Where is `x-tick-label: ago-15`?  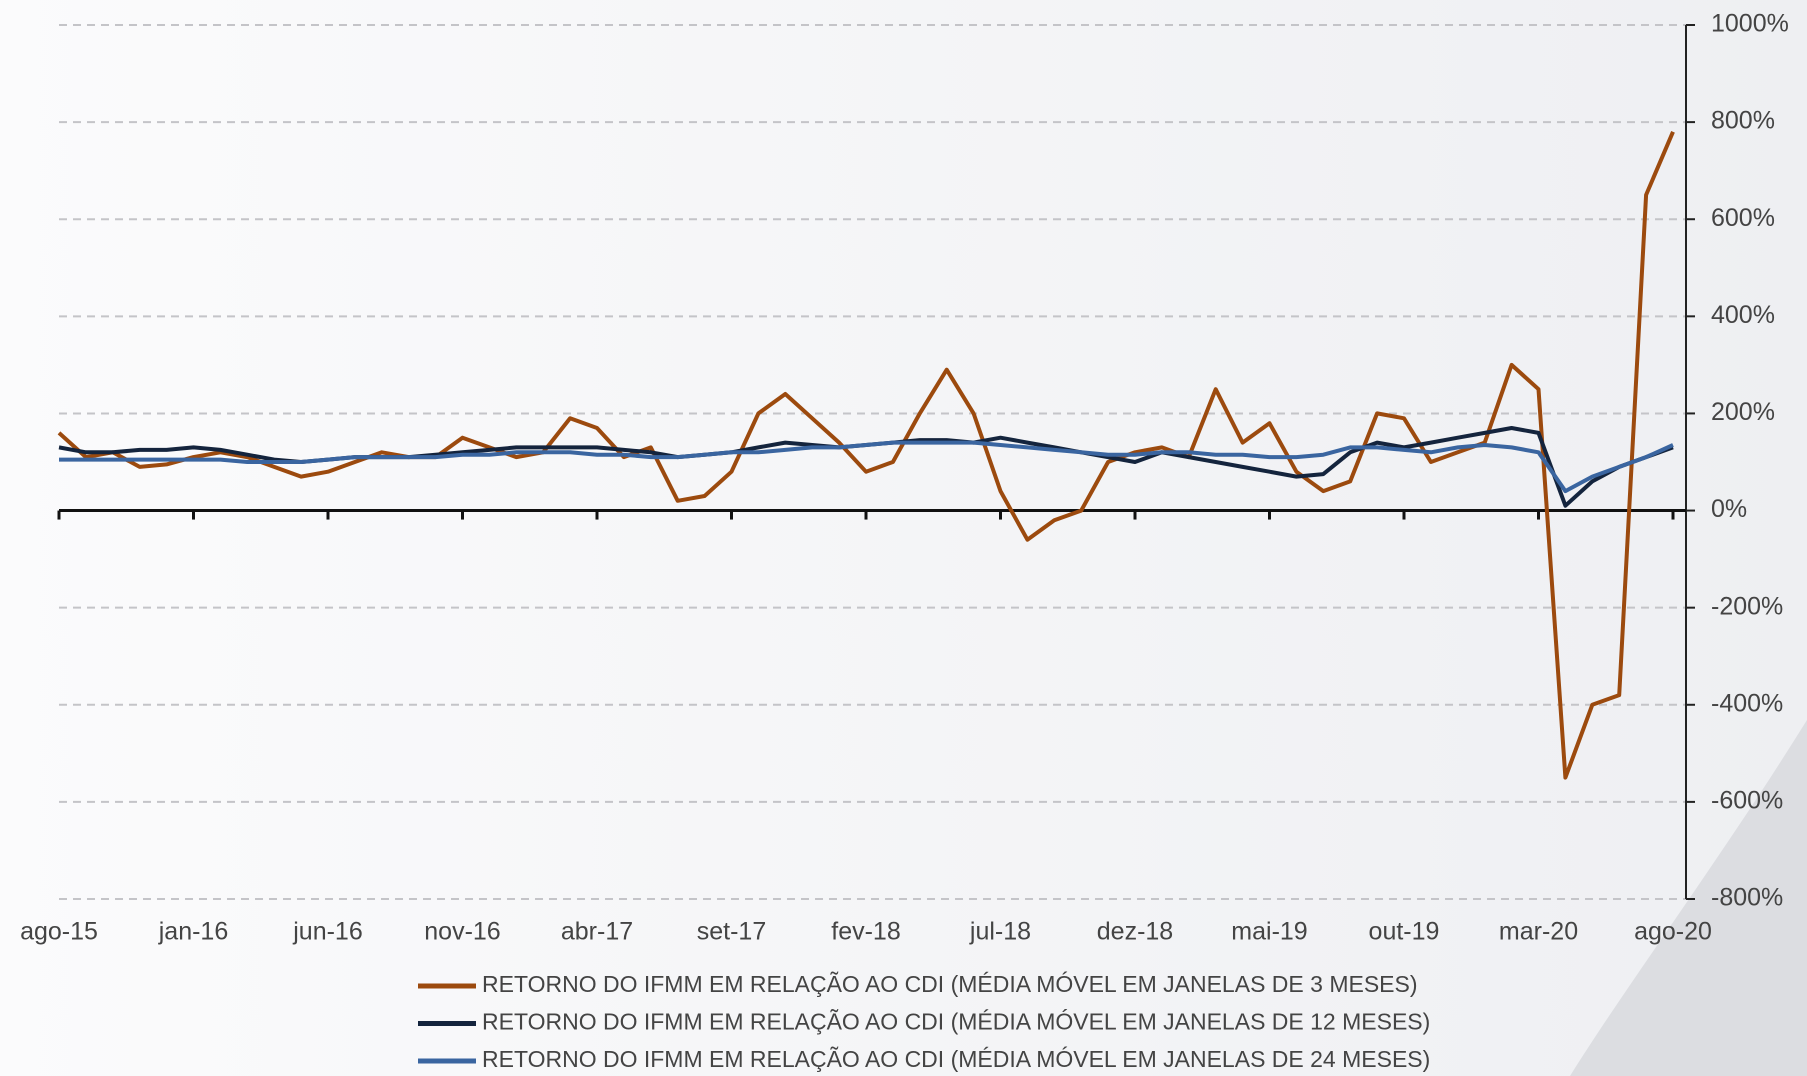
x-tick-label: ago-15 is located at coordinates (59, 932).